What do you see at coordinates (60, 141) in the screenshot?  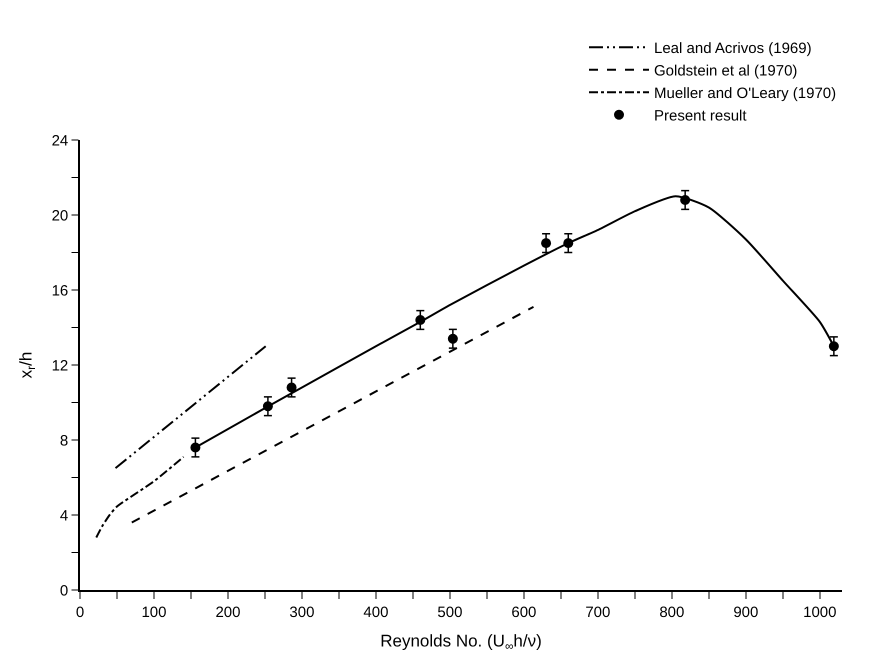 I see `y-tick-label: 24` at bounding box center [60, 141].